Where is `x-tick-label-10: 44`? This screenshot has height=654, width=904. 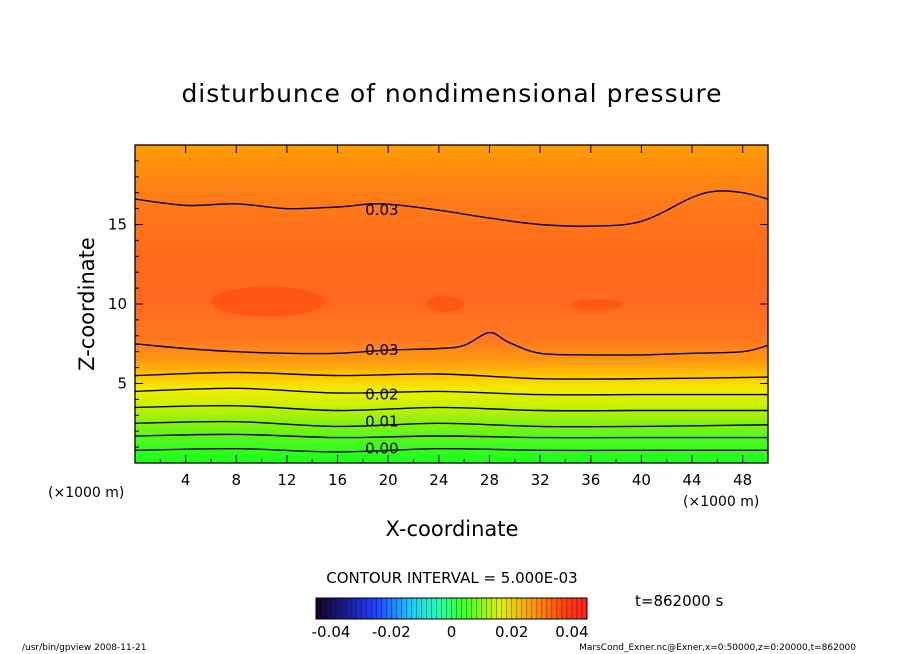 x-tick-label-10: 44 is located at coordinates (691, 480).